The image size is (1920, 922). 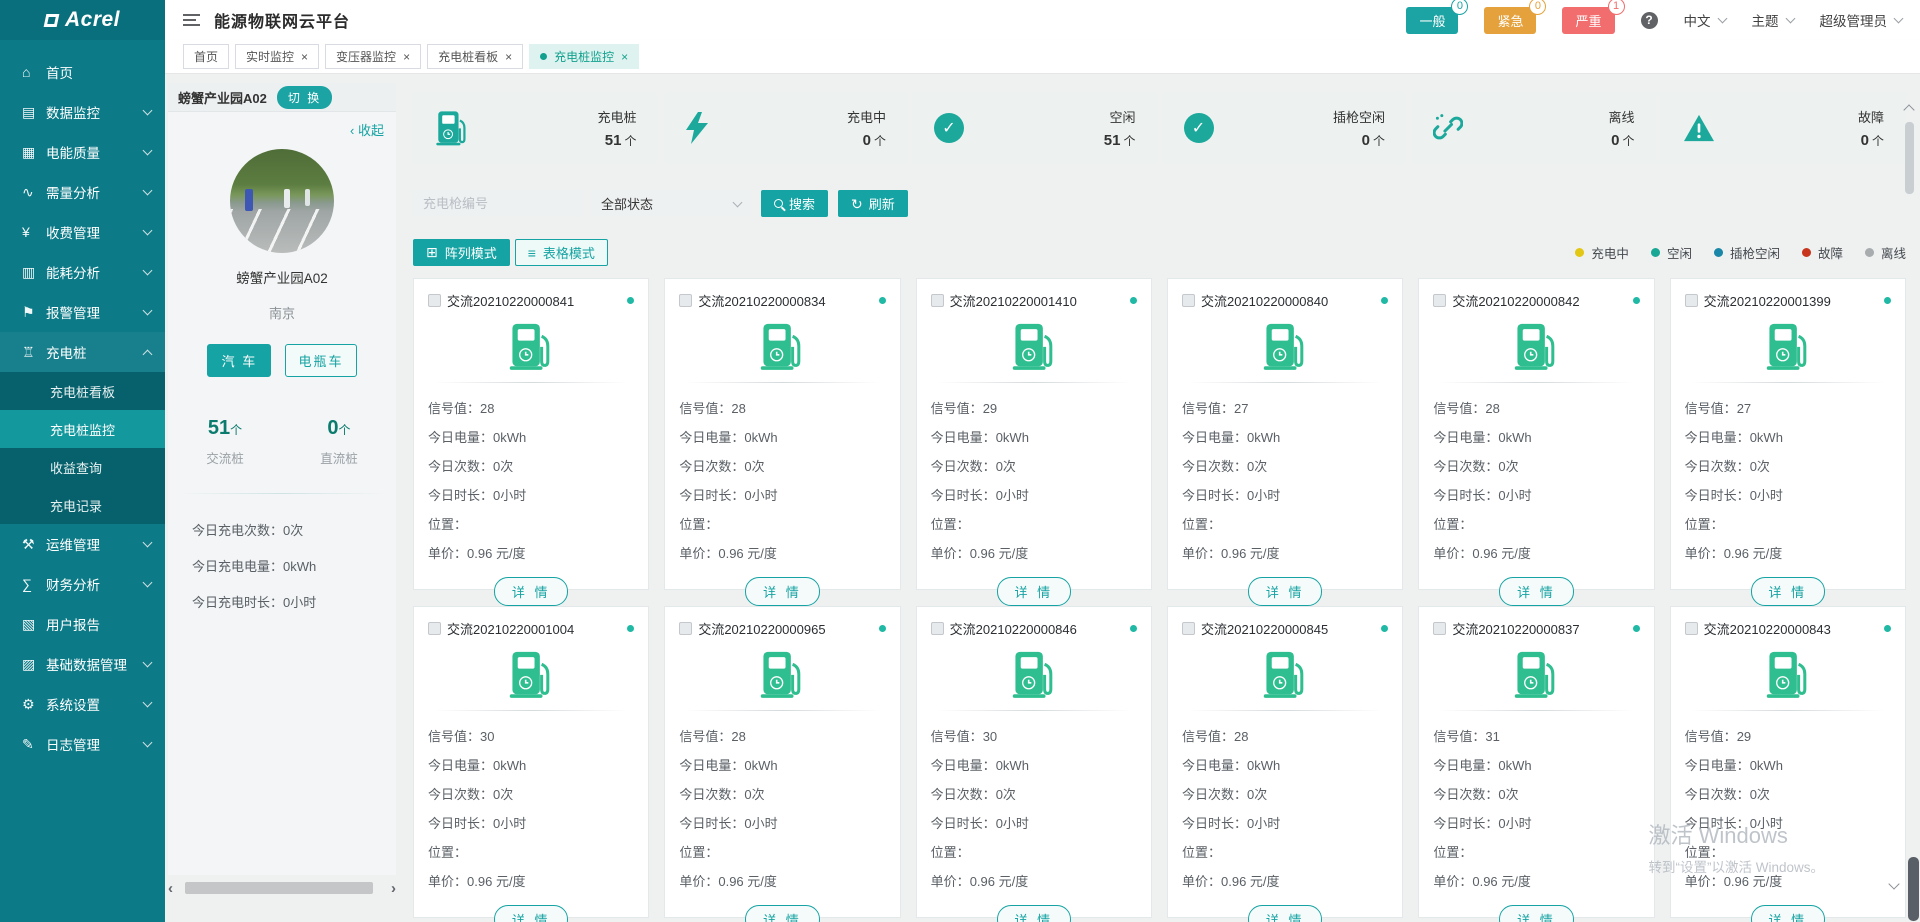 I want to click on station-city: 南京, so click(x=281, y=313).